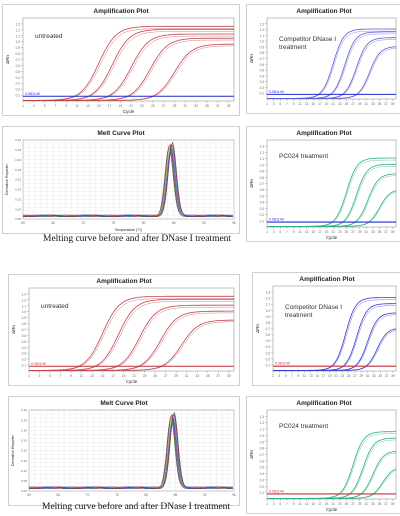 This screenshot has width=400, height=516. I want to click on x-tick-label: 70, so click(84, 223).